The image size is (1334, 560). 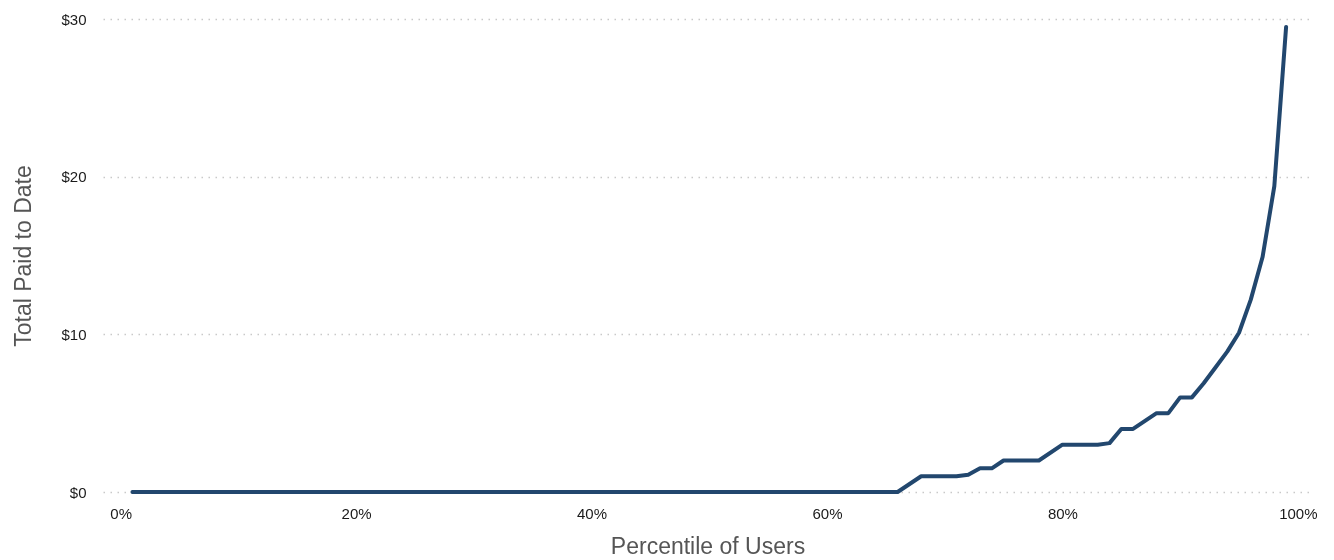 What do you see at coordinates (1062, 513) in the screenshot?
I see `x-tick-label: 80%` at bounding box center [1062, 513].